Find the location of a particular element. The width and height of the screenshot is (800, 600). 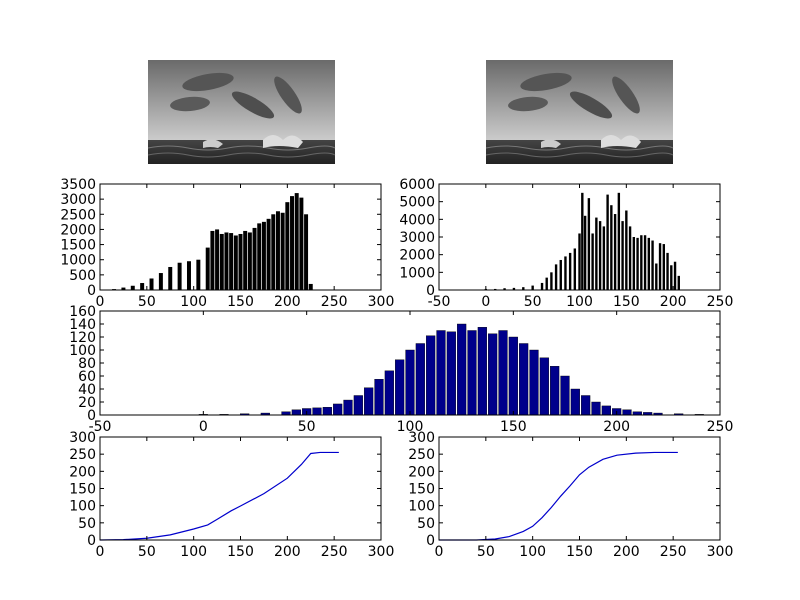

hist-equalized-xtick-label: 250 is located at coordinates (720, 302).